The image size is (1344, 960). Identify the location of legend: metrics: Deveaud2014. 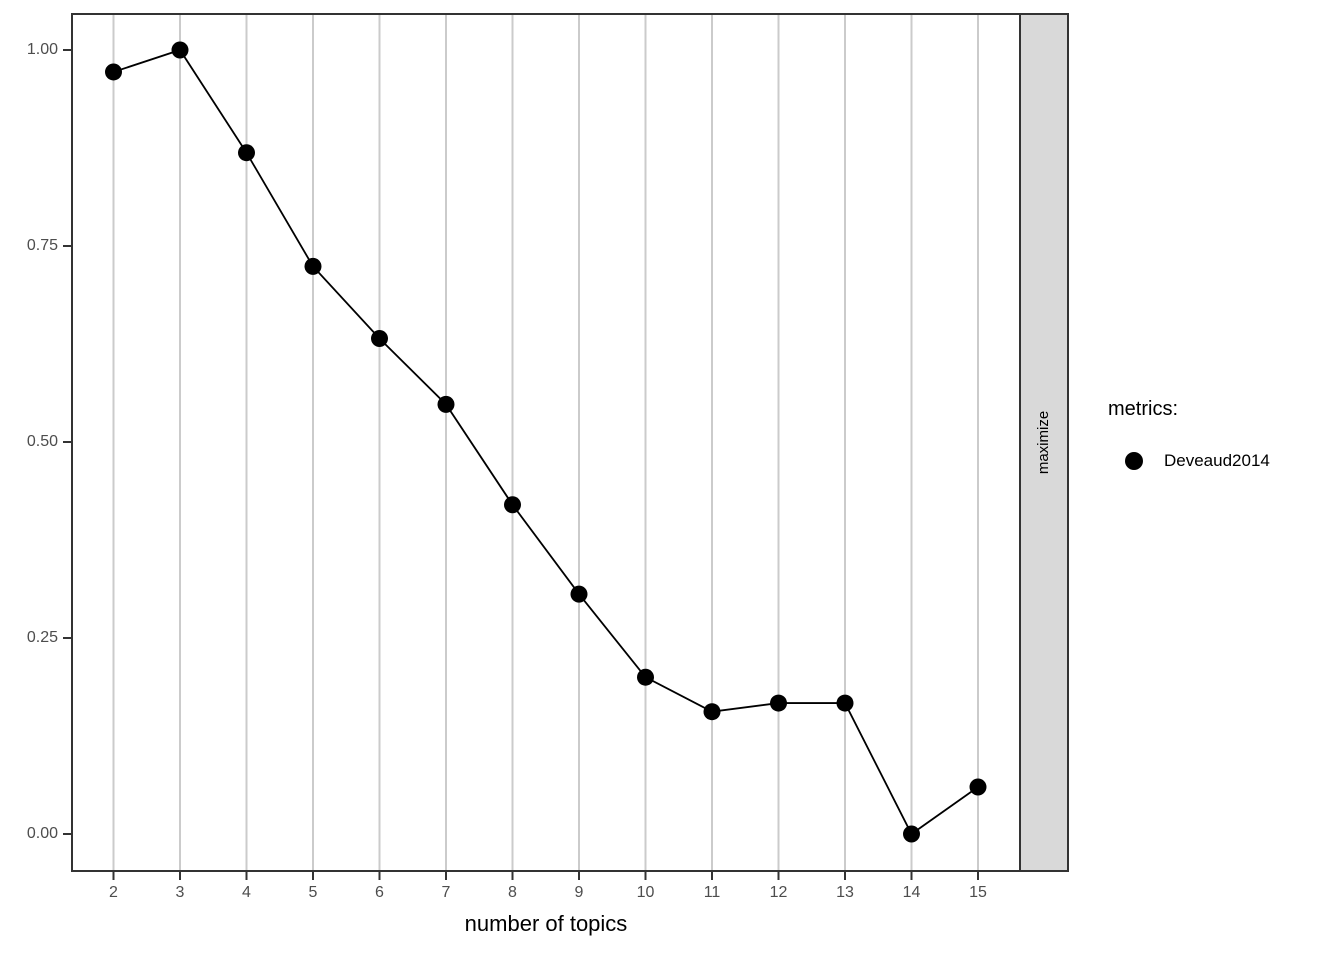
(1223, 434).